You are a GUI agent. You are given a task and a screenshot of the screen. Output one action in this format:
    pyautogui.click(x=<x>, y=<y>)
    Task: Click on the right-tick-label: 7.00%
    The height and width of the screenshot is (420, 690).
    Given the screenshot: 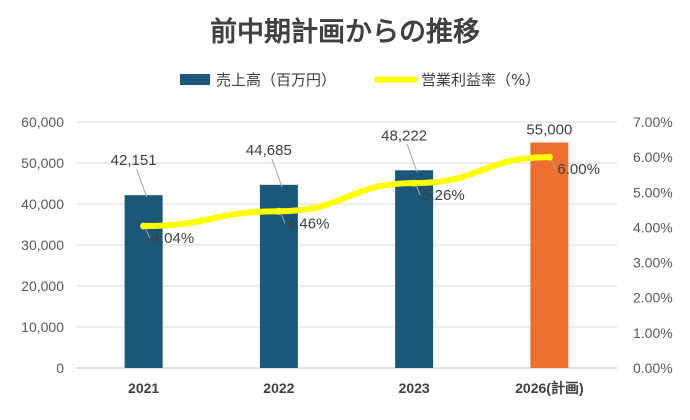 What is the action you would take?
    pyautogui.click(x=653, y=122)
    